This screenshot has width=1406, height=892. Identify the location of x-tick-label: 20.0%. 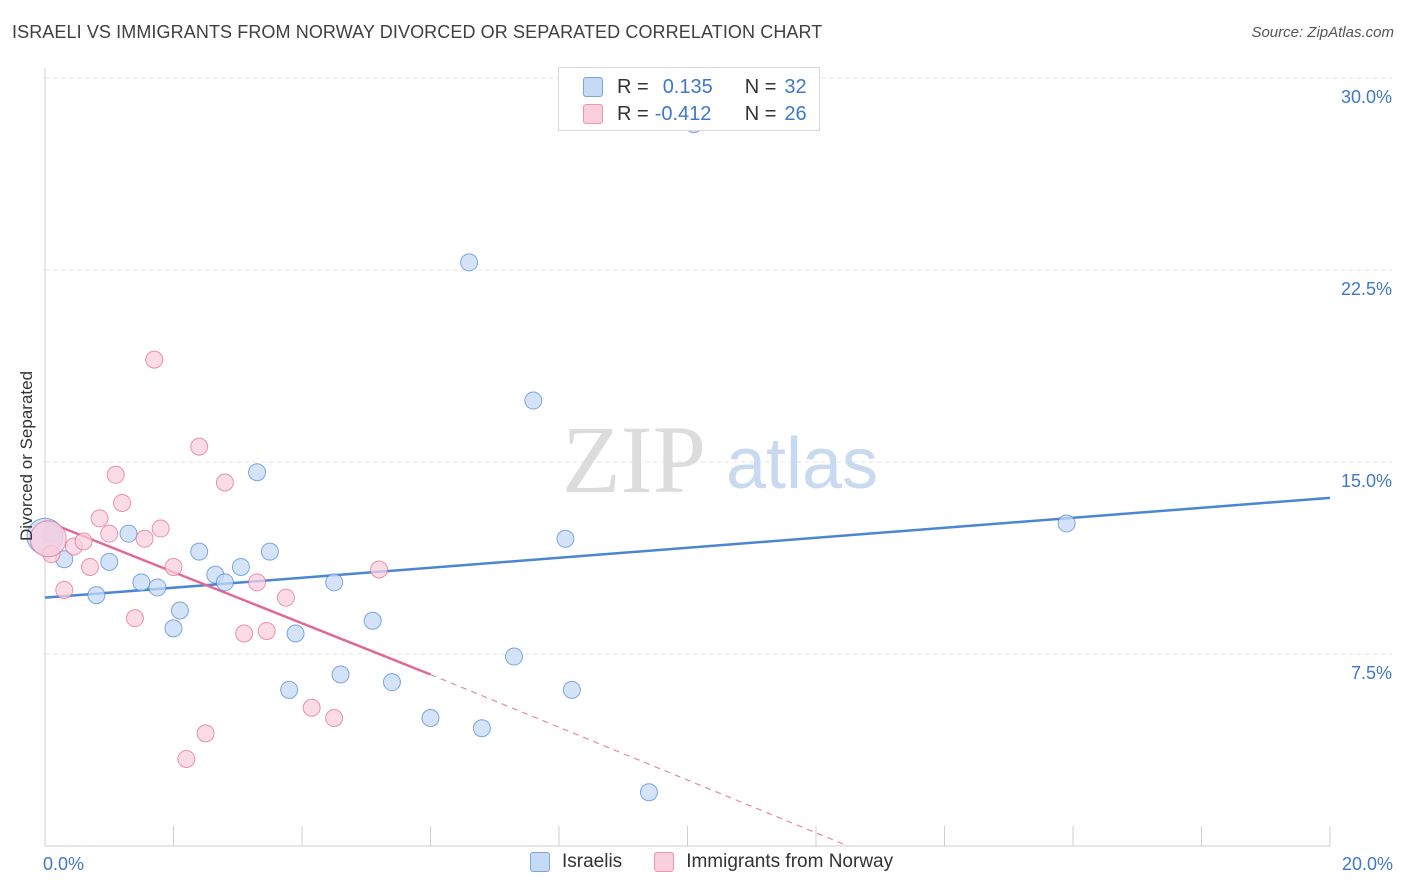
(1367, 864).